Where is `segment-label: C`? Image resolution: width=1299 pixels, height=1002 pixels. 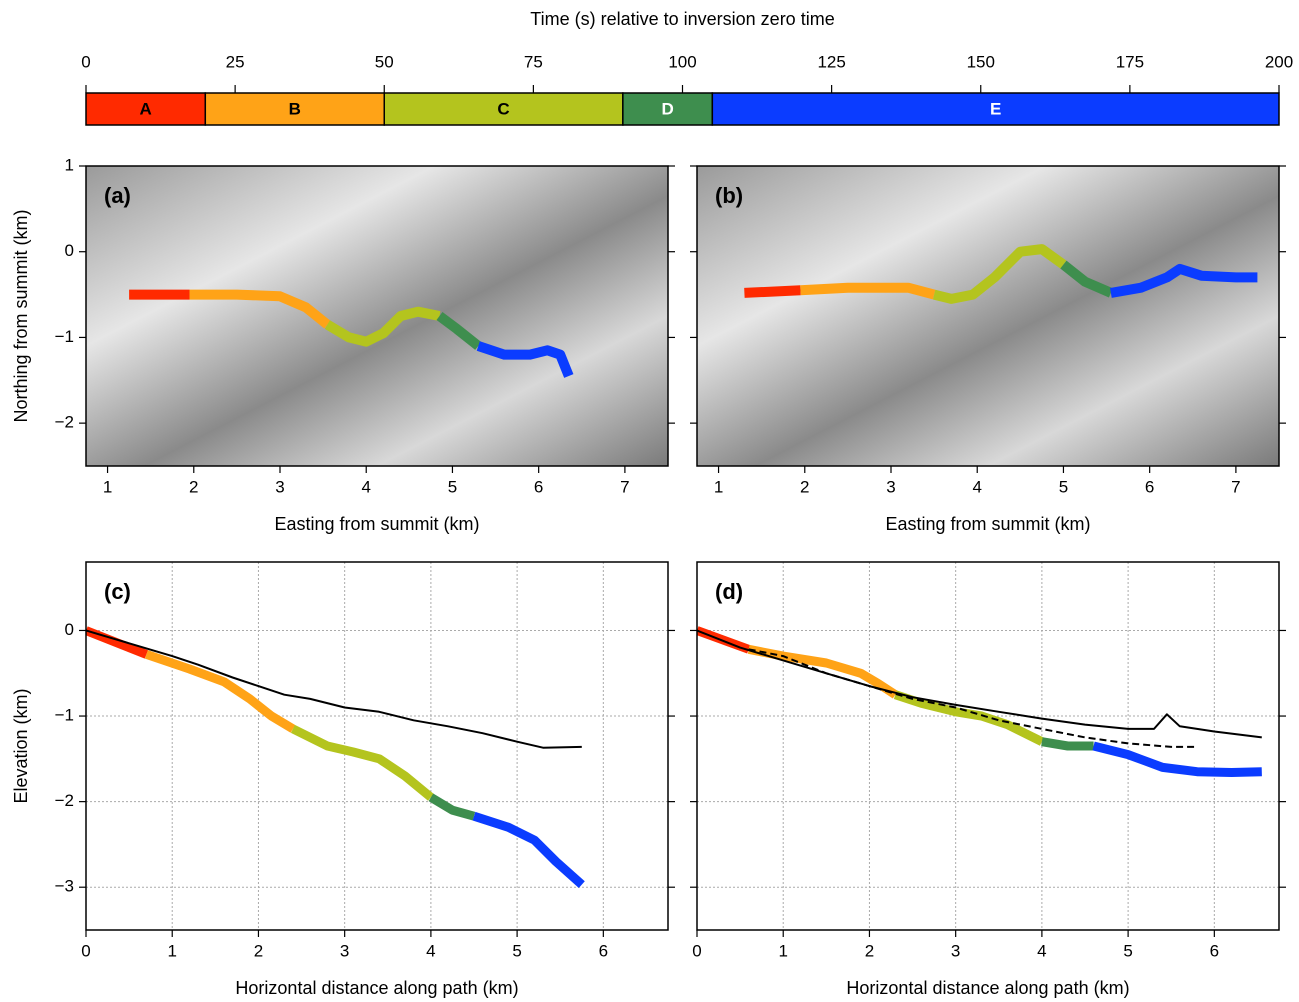
segment-label: C is located at coordinates (503, 108).